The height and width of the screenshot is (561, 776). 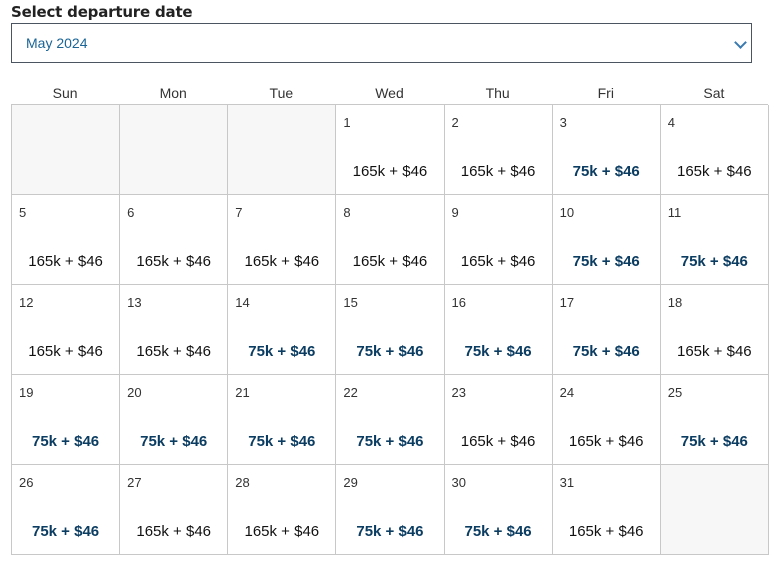 I want to click on day-number: 31, so click(x=567, y=482).